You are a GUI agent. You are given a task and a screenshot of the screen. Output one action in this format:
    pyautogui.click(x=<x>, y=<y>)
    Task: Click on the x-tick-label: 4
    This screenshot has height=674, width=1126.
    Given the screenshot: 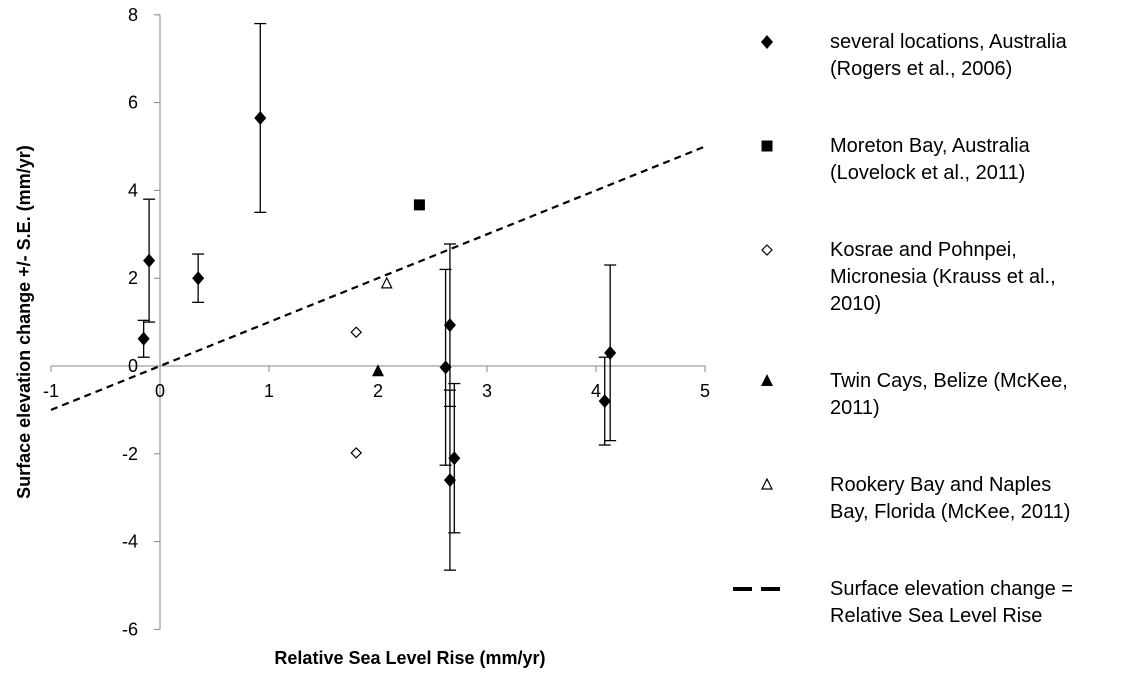 What is the action you would take?
    pyautogui.click(x=596, y=391)
    